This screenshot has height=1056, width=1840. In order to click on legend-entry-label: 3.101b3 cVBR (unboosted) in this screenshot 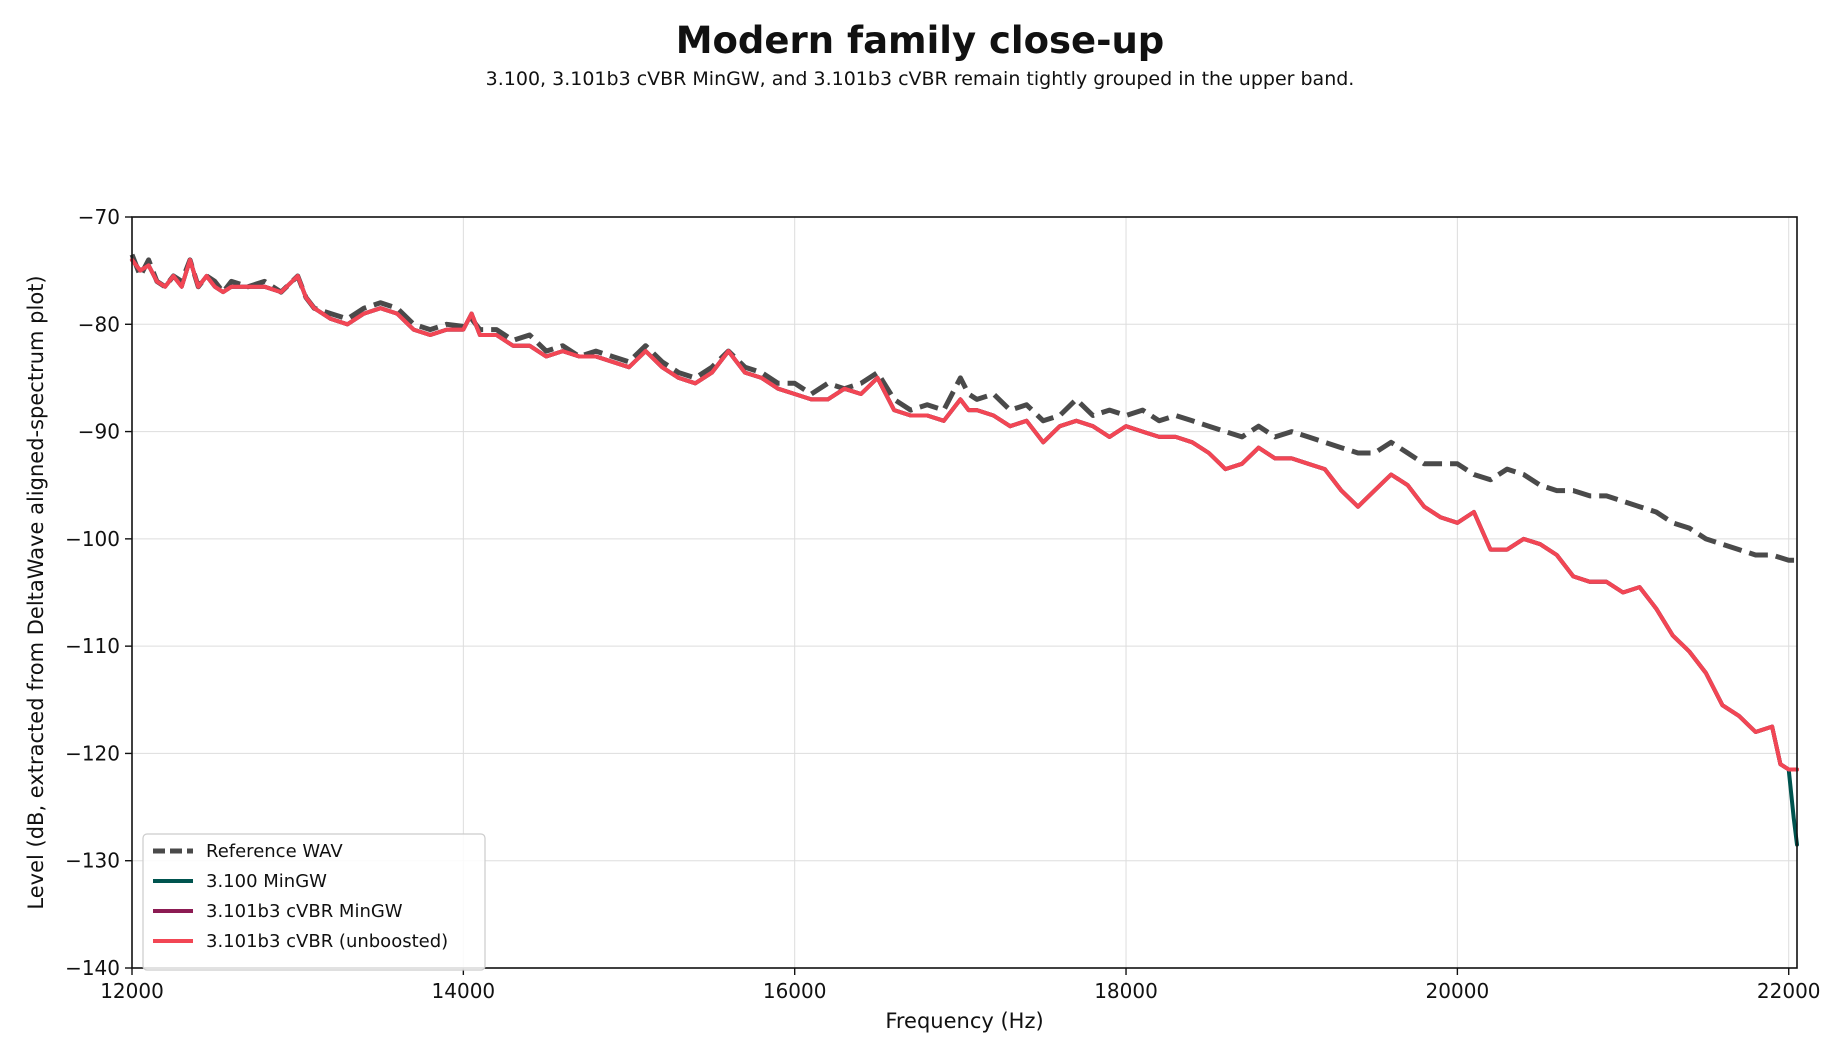, I will do `click(327, 941)`.